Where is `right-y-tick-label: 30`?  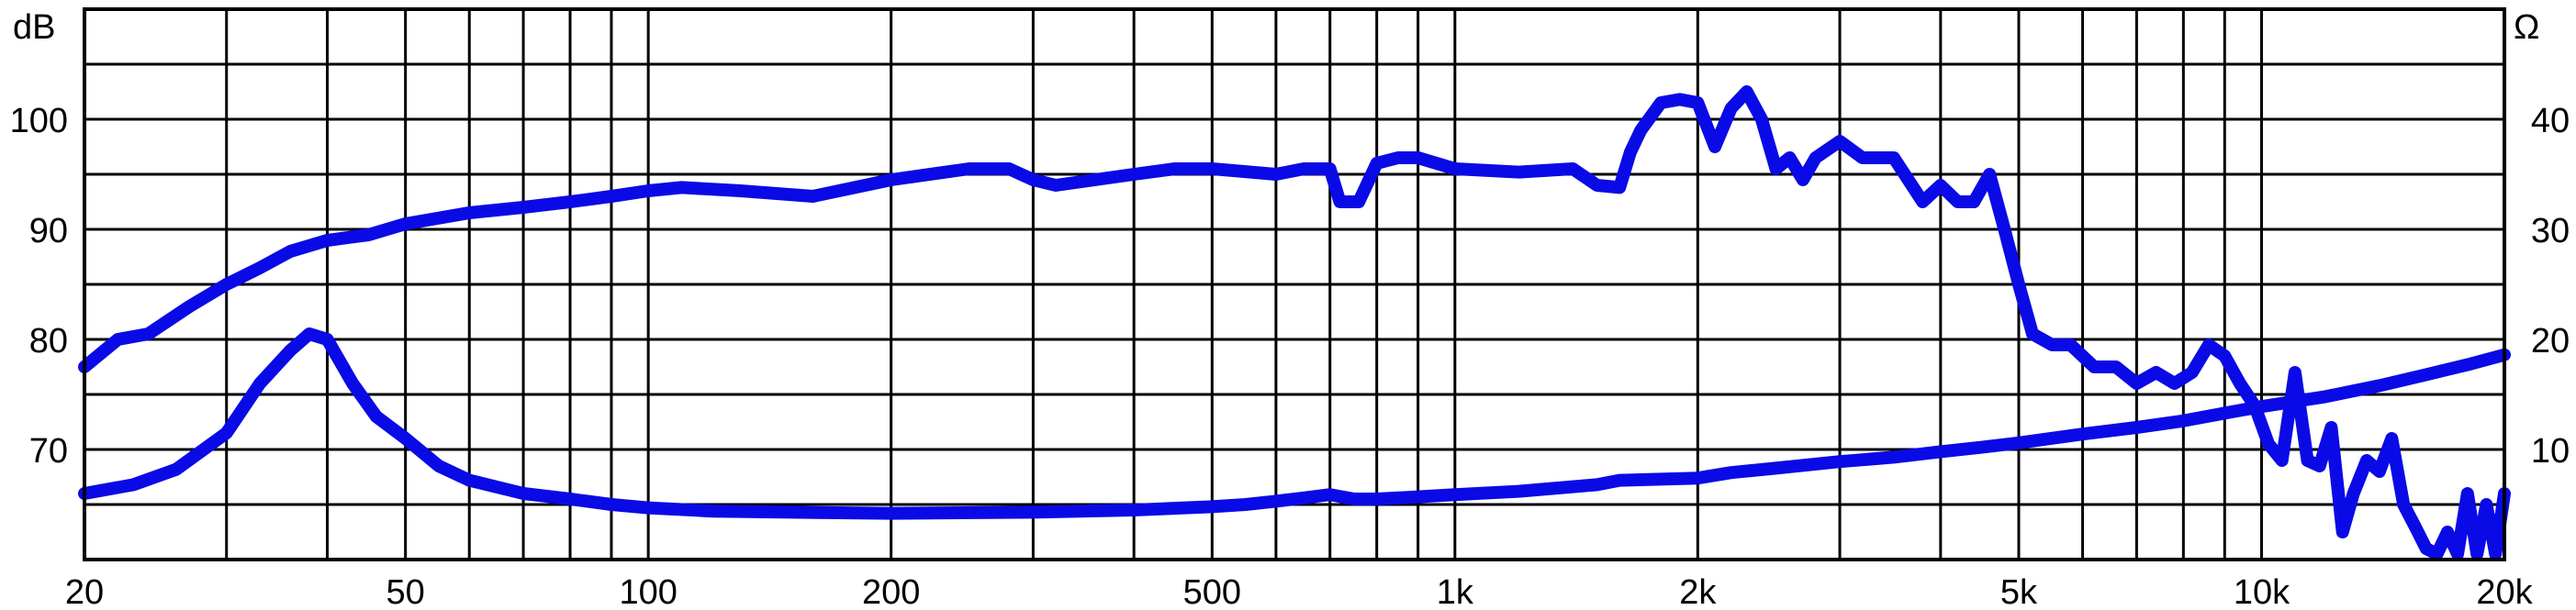
right-y-tick-label: 30 is located at coordinates (2550, 231).